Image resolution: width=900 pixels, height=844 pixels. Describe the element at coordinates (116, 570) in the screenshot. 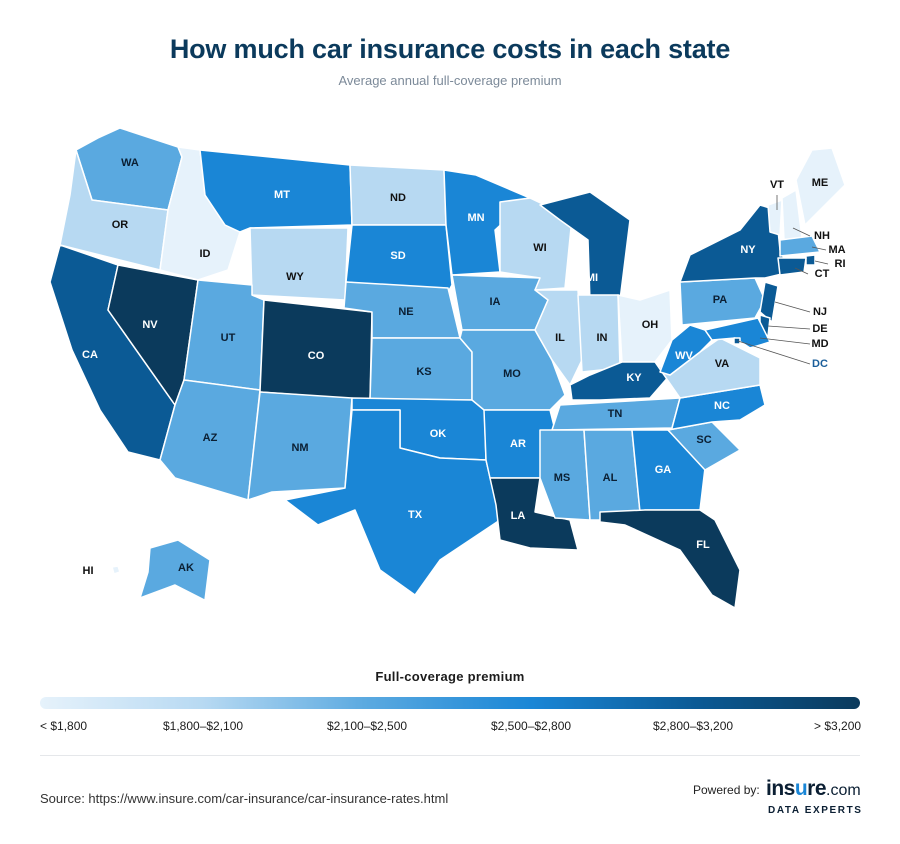

I see `state-hi` at that location.